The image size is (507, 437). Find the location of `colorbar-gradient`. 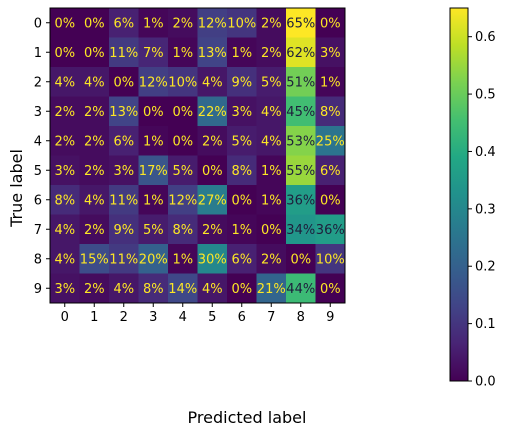

colorbar-gradient is located at coordinates (459, 194).